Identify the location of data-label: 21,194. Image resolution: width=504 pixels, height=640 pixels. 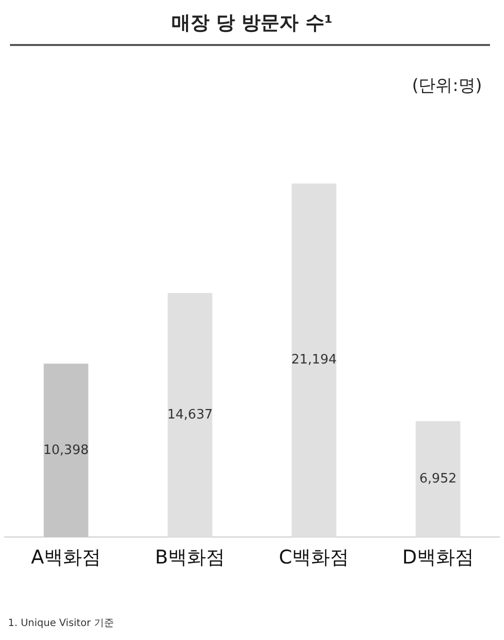
(314, 360).